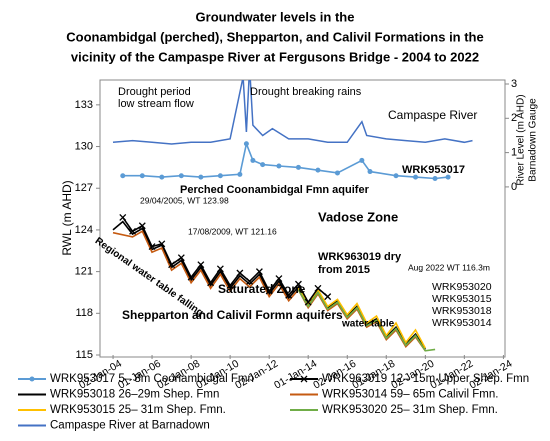 The image size is (550, 441). What do you see at coordinates (84, 146) in the screenshot?
I see `y-tick-label: 130` at bounding box center [84, 146].